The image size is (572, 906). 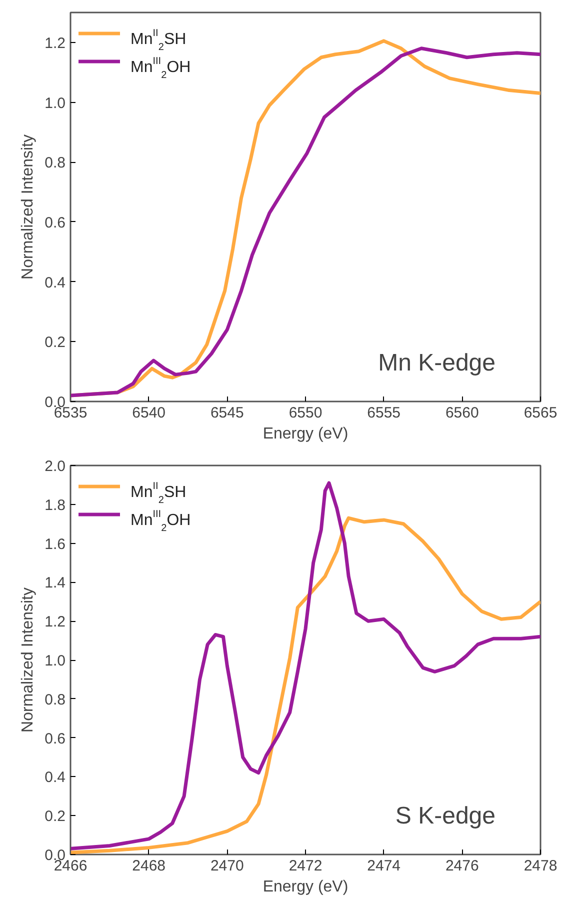 I want to click on y-tick-label: 1.4, so click(x=55, y=583).